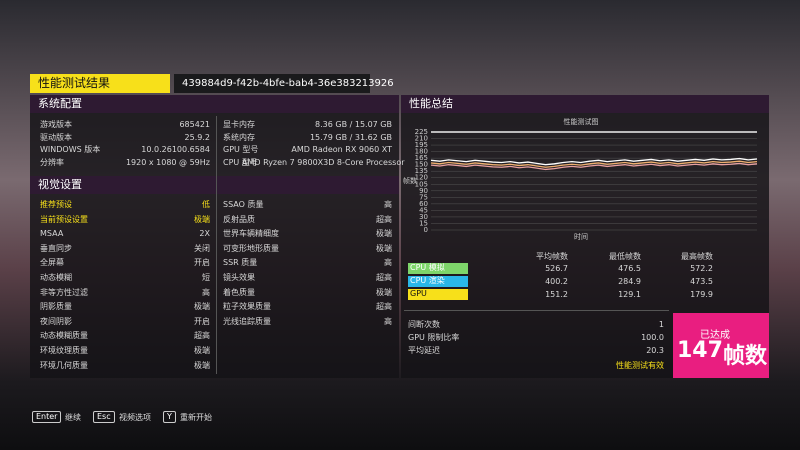  I want to click on setting-label: 非等方性过滤, so click(64, 292).